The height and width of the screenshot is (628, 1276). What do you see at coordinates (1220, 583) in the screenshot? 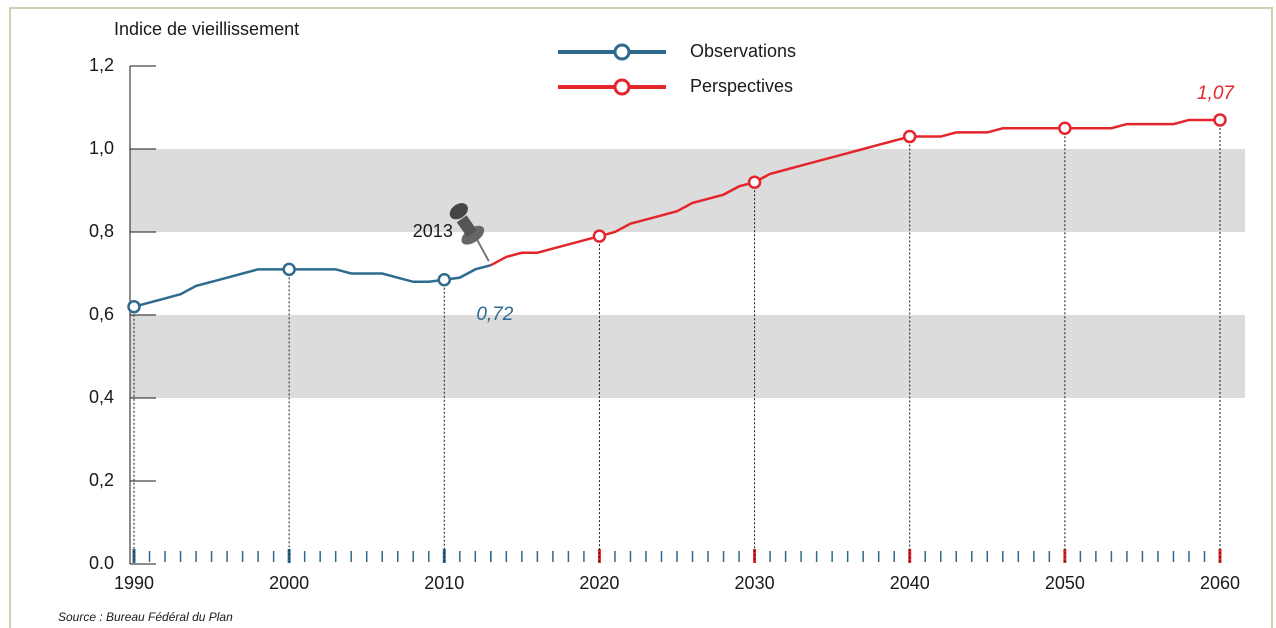
I see `x-tick-label: 2060` at bounding box center [1220, 583].